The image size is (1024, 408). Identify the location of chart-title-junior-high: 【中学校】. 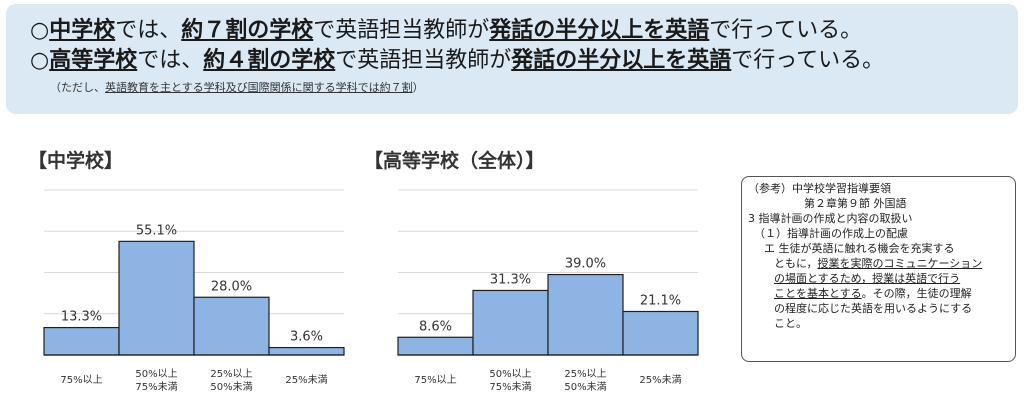
(76, 161).